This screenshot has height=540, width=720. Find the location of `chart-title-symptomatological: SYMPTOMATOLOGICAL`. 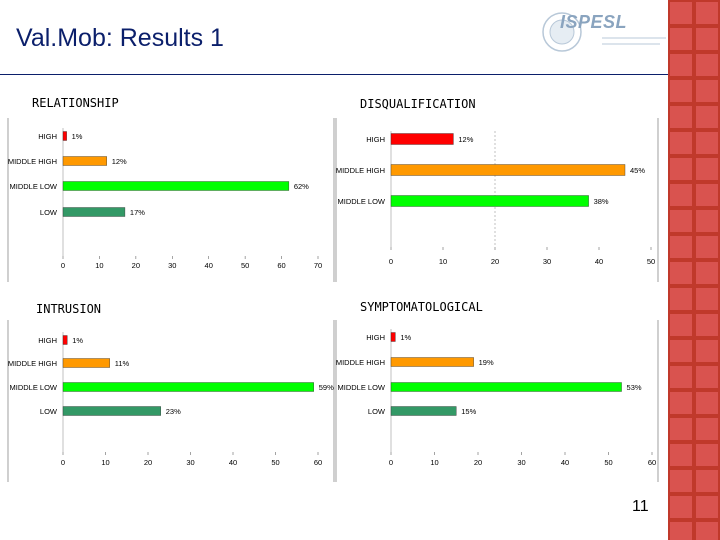

chart-title-symptomatological: SYMPTOMATOLOGICAL is located at coordinates (421, 307).